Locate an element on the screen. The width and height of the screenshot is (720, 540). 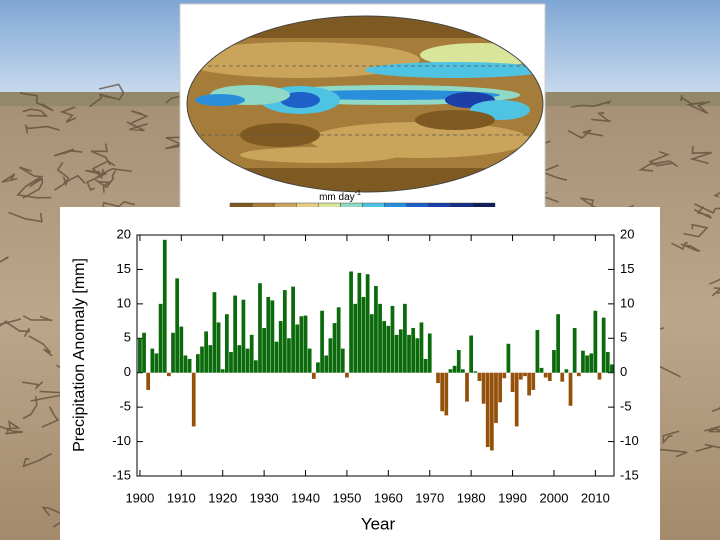
x-tick-label: 1910 is located at coordinates (181, 497).